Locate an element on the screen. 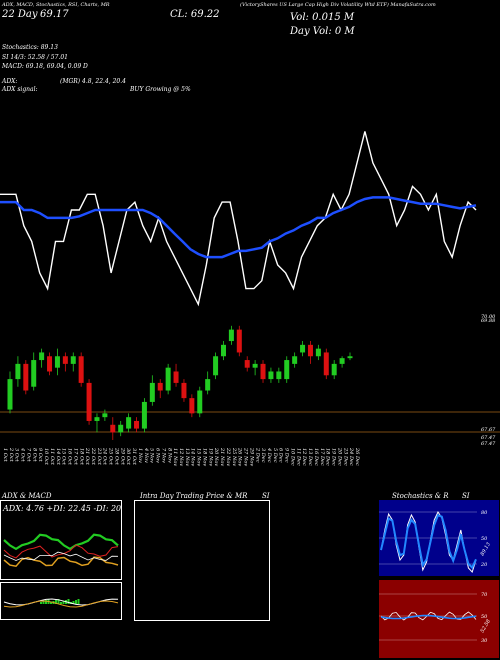 This screenshot has width=500, height=660. date-tick: 23 Dec is located at coordinates (345, 456).